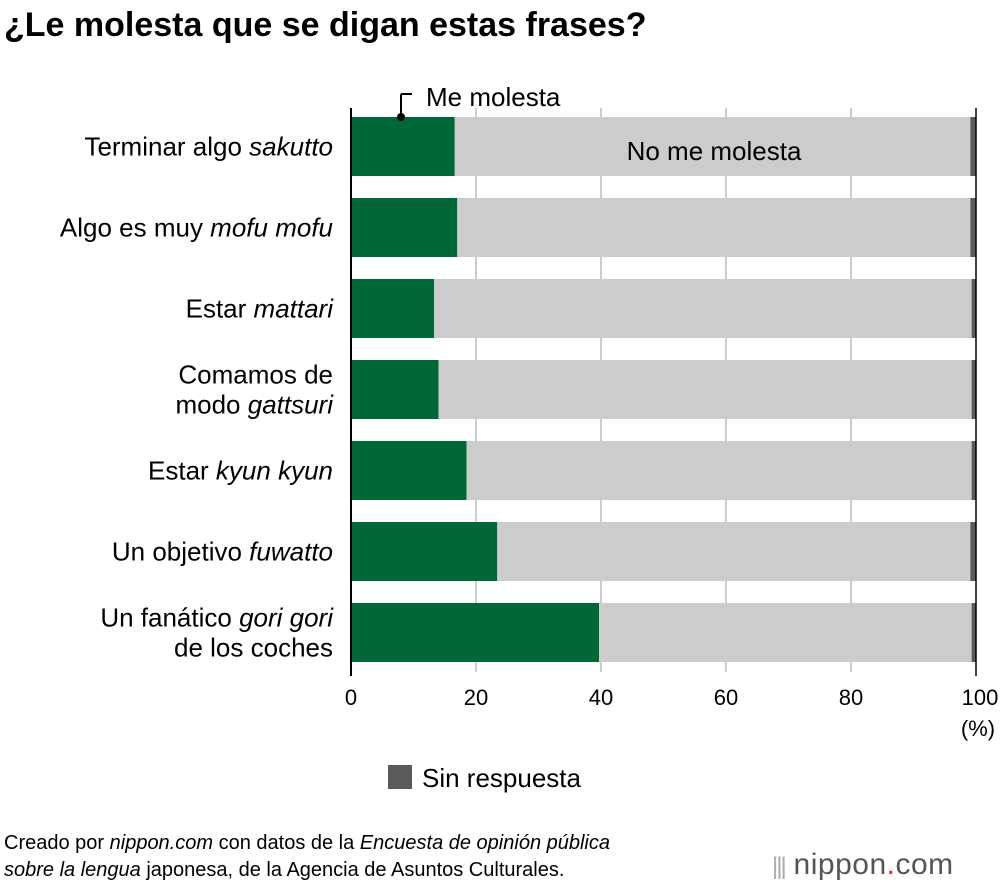 The image size is (1000, 890). What do you see at coordinates (57, 843) in the screenshot?
I see `source-text: Creado por` at bounding box center [57, 843].